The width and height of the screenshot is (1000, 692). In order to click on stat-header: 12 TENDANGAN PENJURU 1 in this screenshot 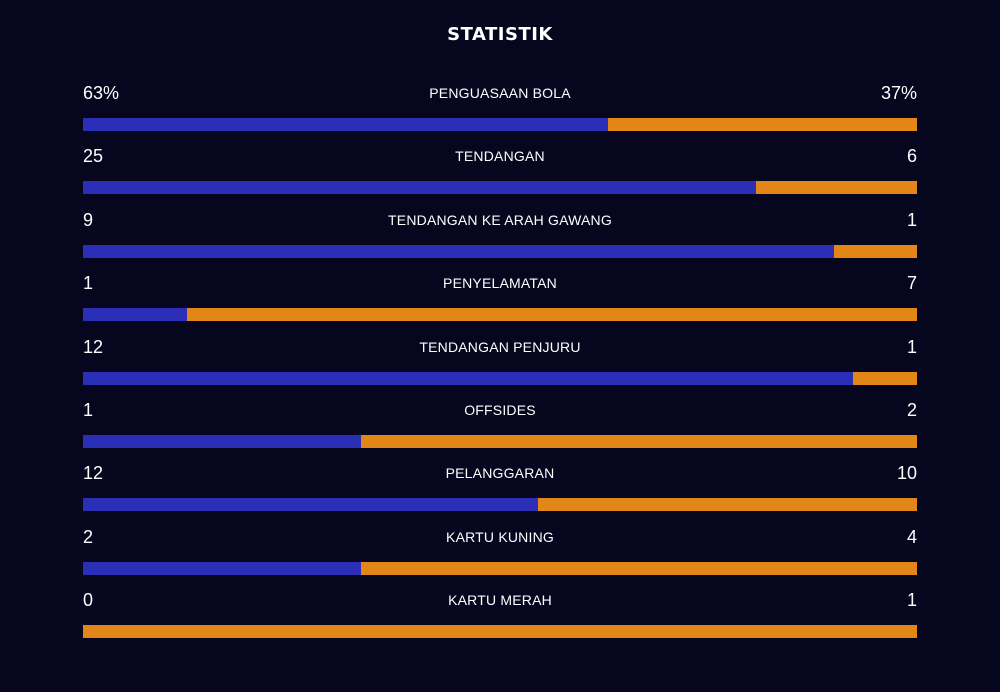, I will do `click(500, 349)`.